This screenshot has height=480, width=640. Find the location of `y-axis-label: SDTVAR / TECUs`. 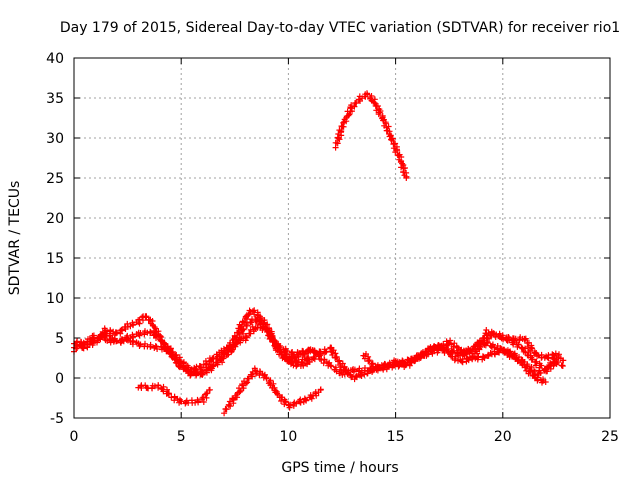

y-axis-label: SDTVAR / TECUs is located at coordinates (15, 238).